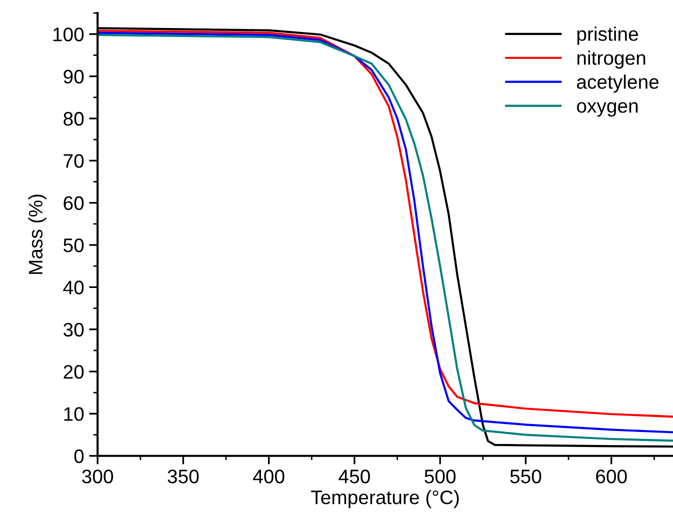 This screenshot has width=673, height=521. Describe the element at coordinates (74, 119) in the screenshot. I see `y-tick-label: 80` at that location.